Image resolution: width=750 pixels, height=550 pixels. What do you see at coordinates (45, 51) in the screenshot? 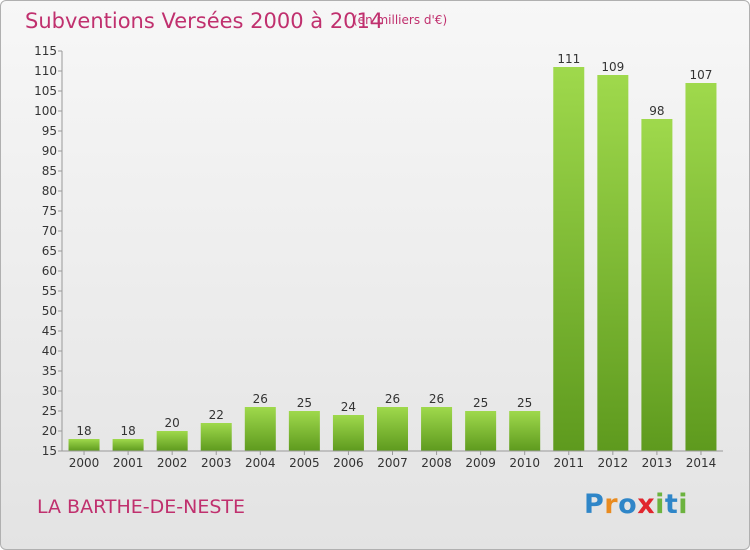
I see `y-tick-label: 115` at bounding box center [45, 51].